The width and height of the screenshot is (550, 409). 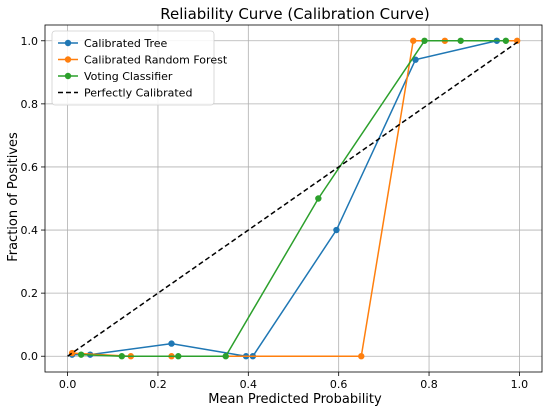 What do you see at coordinates (339, 384) in the screenshot?
I see `x-tick-label: 0.6` at bounding box center [339, 384].